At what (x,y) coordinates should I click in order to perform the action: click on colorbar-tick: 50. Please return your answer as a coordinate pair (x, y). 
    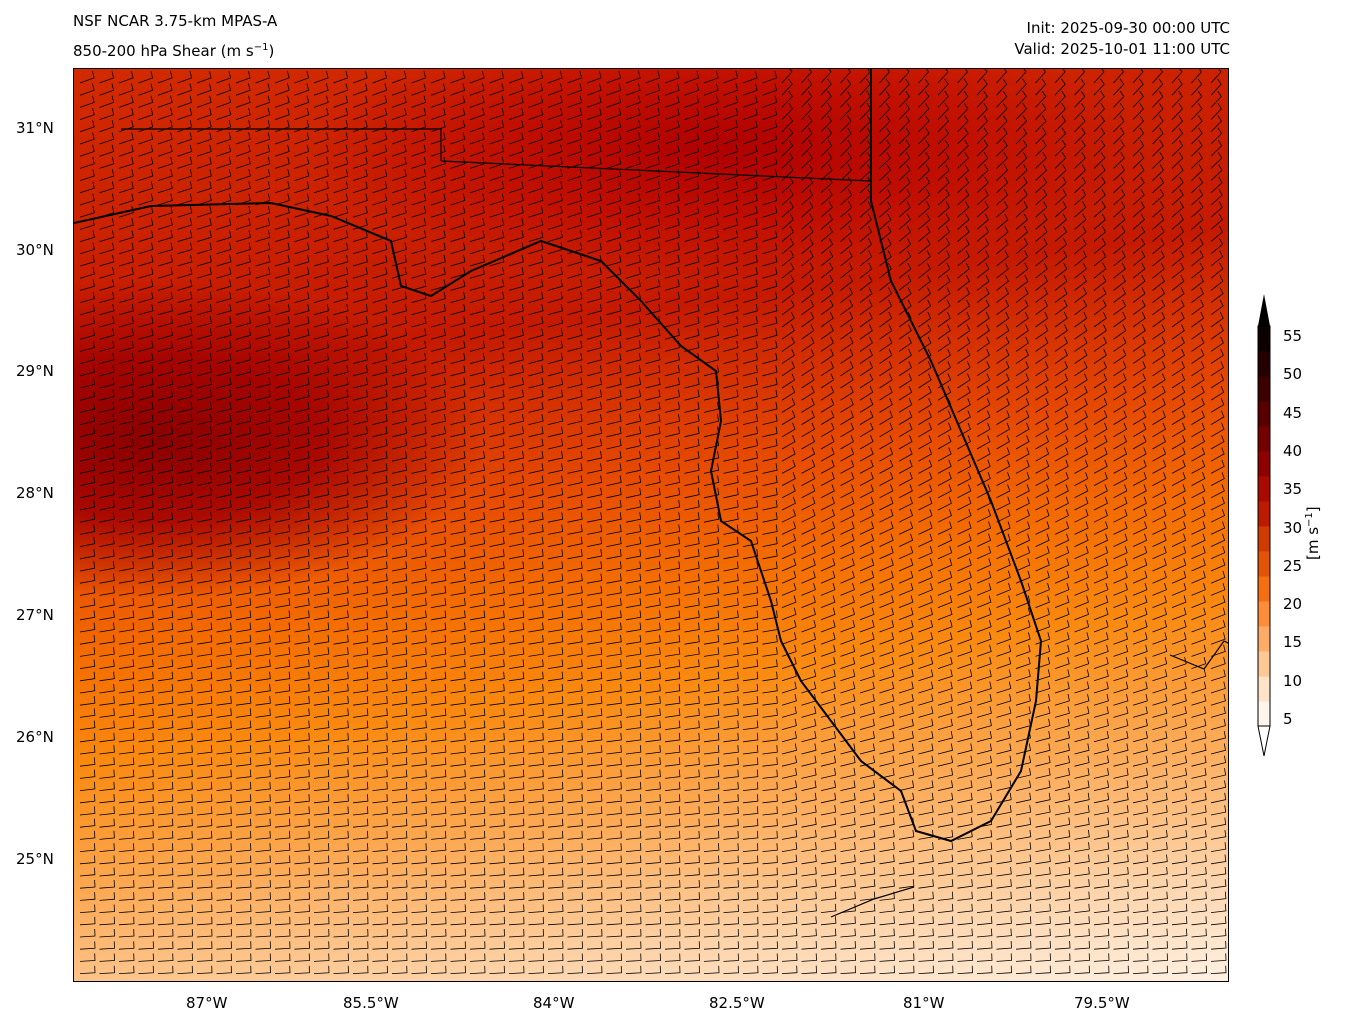
    Looking at the image, I should click on (1293, 374).